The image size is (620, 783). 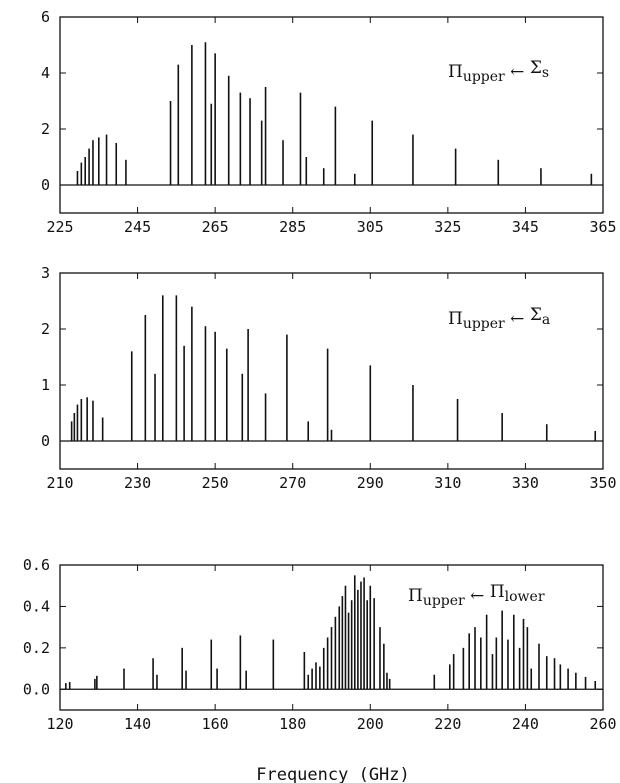 What do you see at coordinates (59, 724) in the screenshot?
I see `x-tick-label: 120` at bounding box center [59, 724].